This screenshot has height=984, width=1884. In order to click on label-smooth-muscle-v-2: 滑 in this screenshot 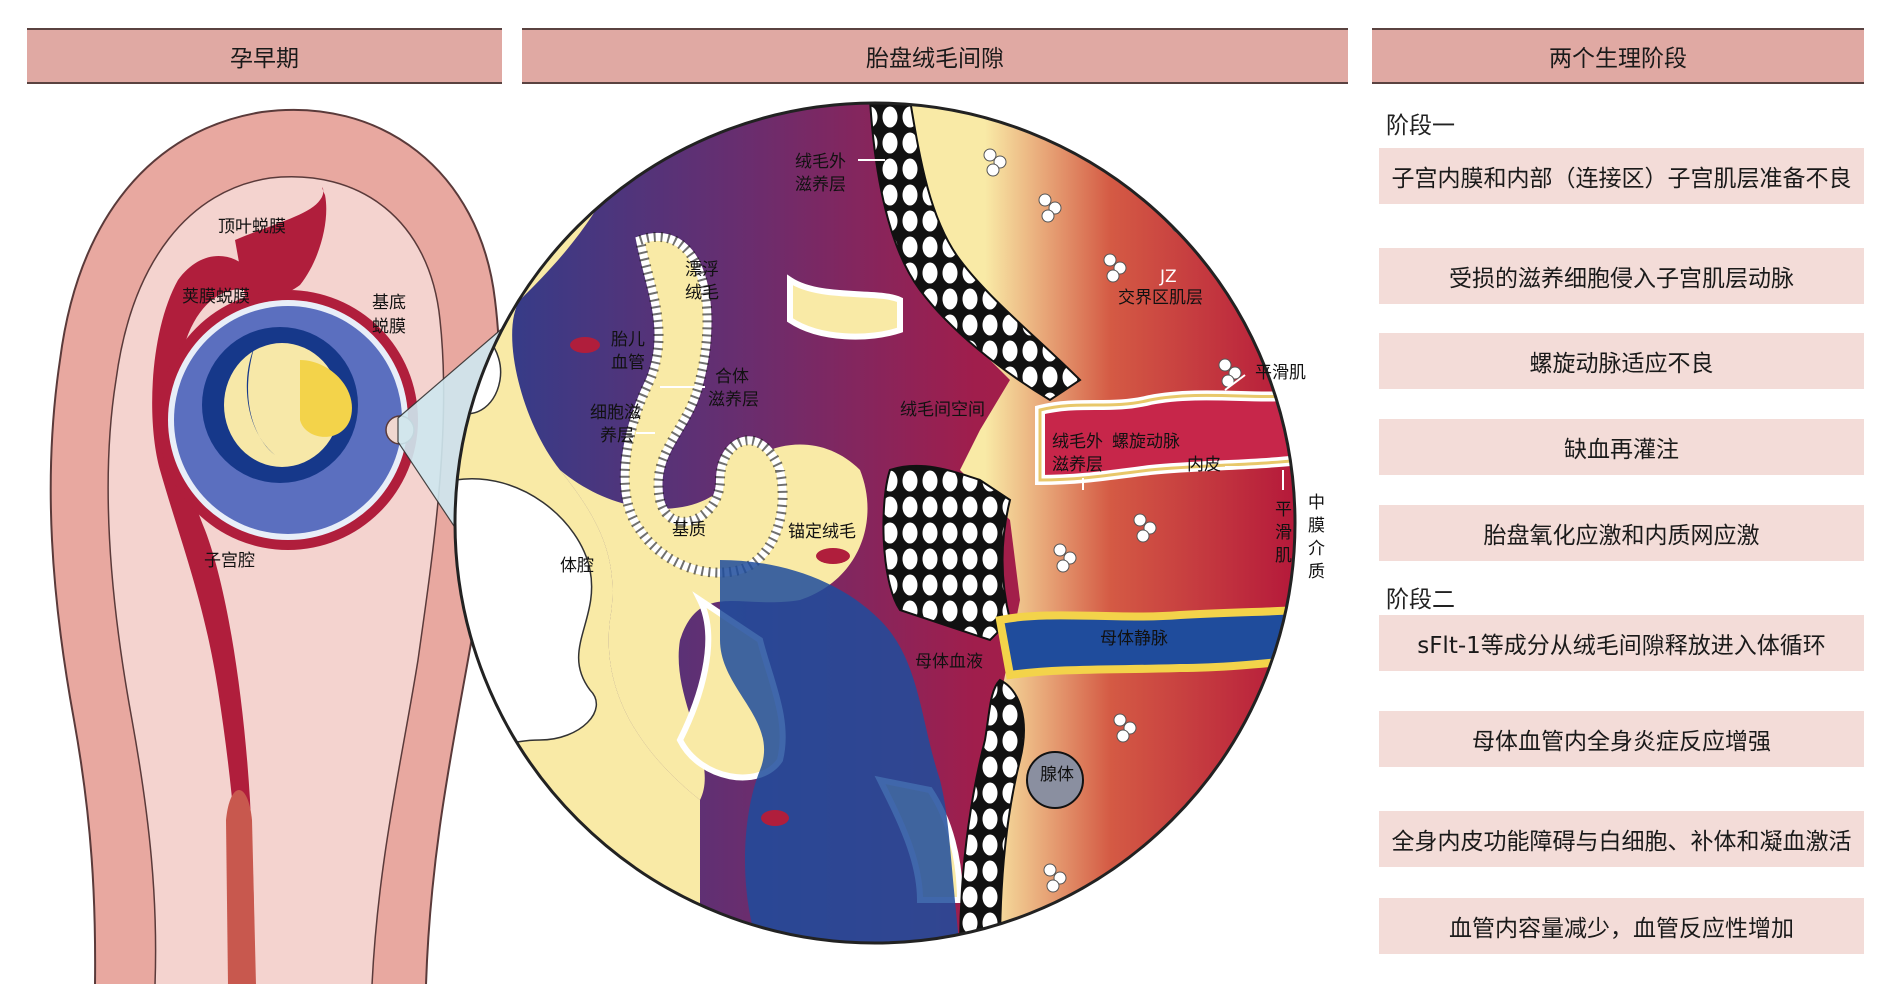, I will do `click(1283, 533)`.